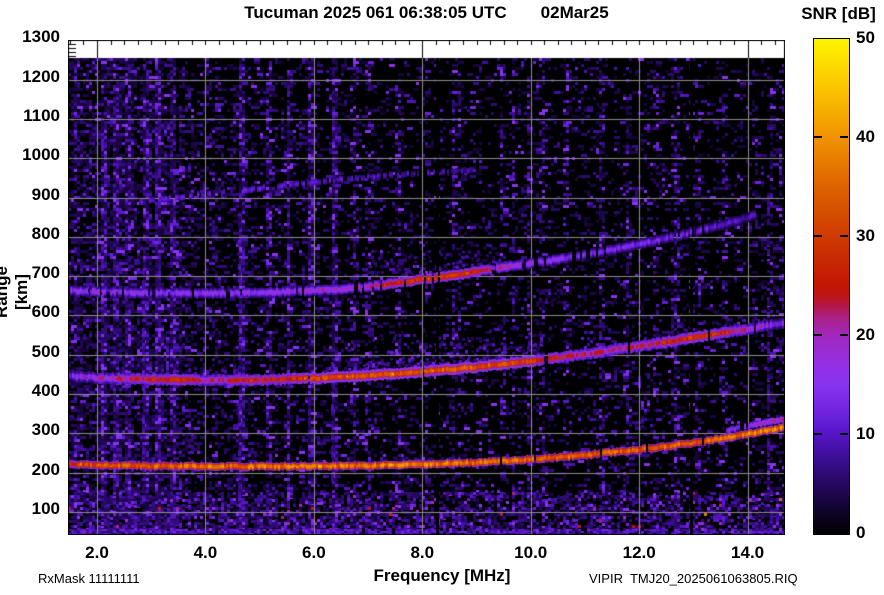 The image size is (884, 595). I want to click on x-axis-title: Frequency [MHz], so click(442, 575).